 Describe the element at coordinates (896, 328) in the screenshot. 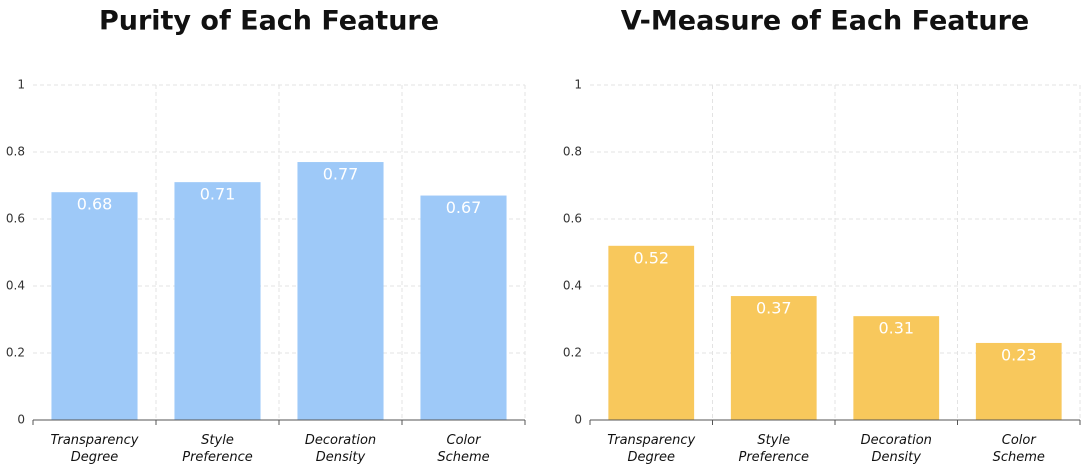

I see `value-label: 0.31` at that location.